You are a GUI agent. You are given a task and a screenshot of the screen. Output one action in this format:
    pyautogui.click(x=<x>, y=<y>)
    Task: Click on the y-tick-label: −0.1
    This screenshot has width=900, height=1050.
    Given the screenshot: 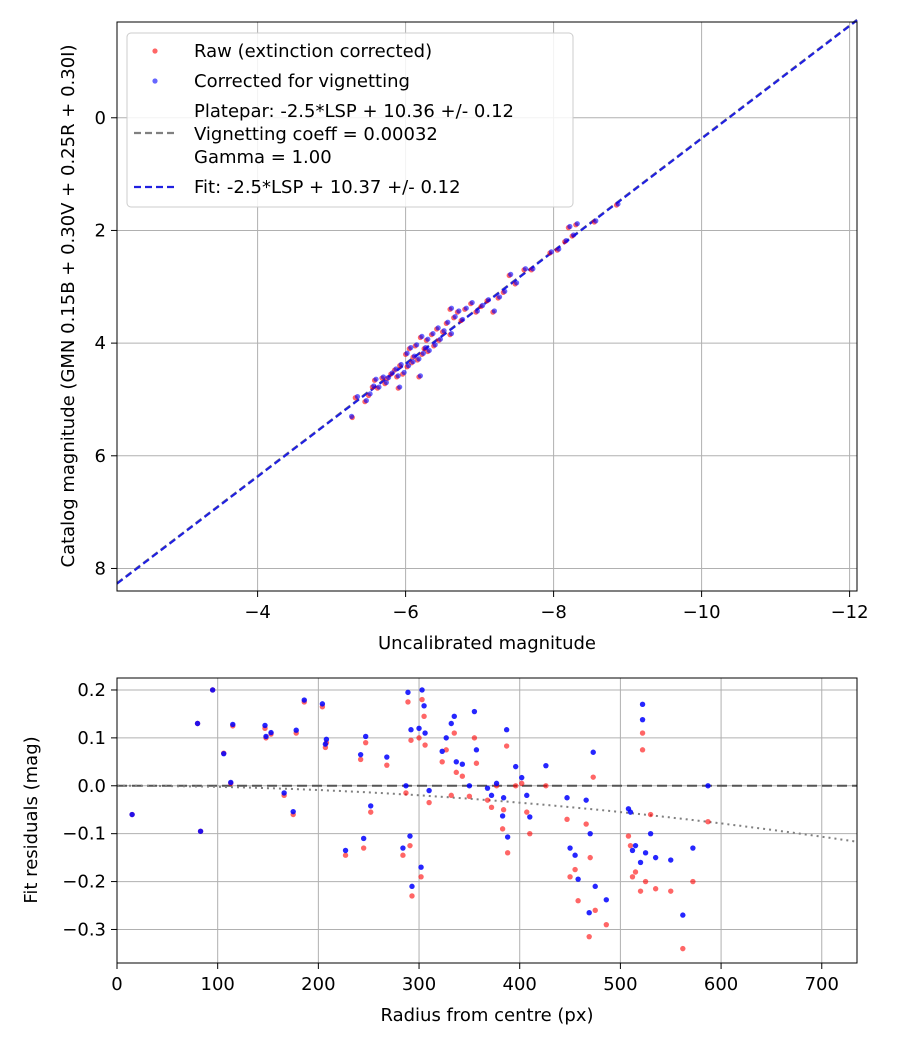 What is the action you would take?
    pyautogui.click(x=84, y=834)
    